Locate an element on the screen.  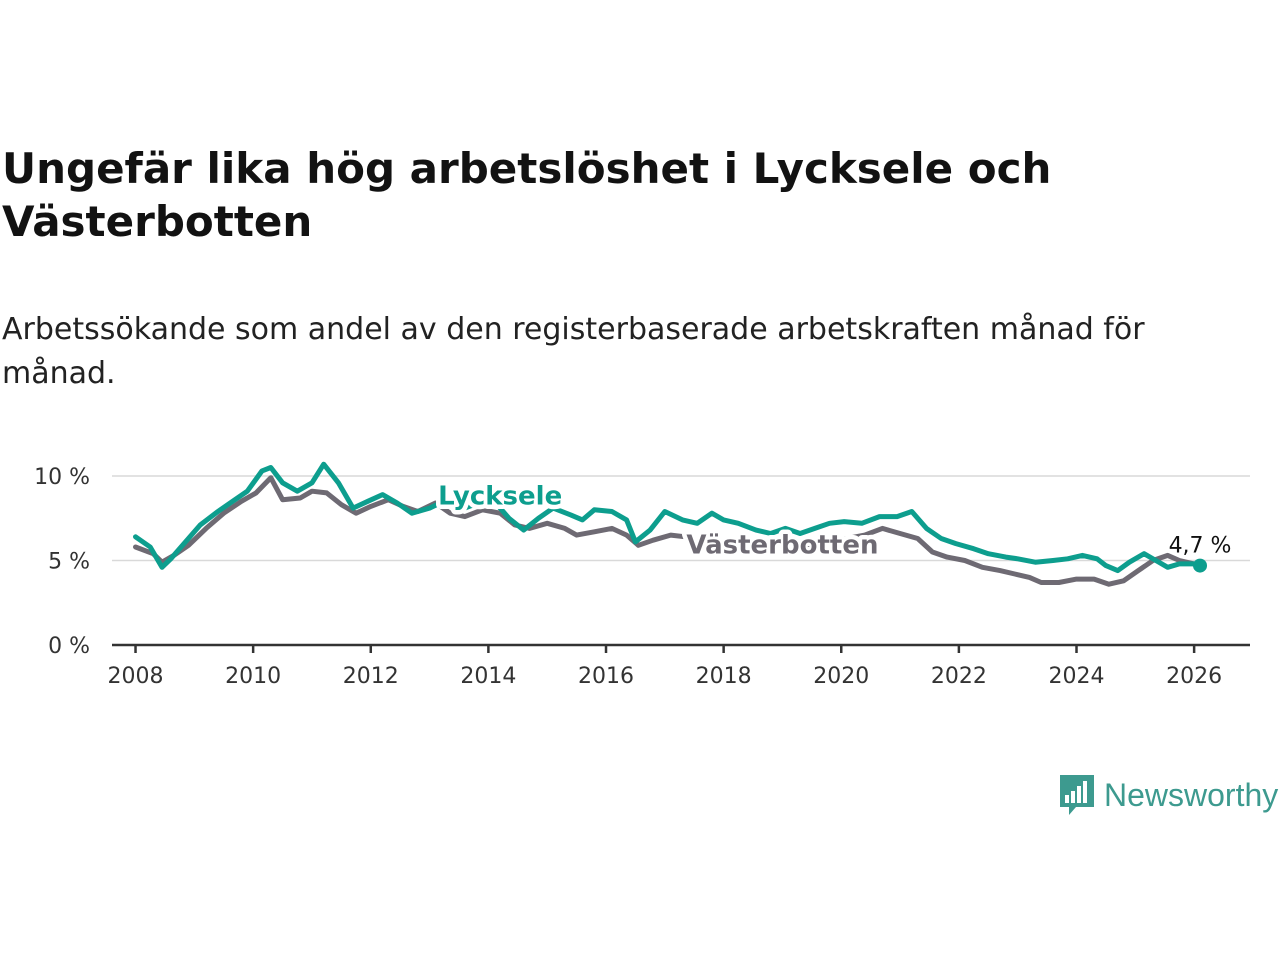
series-line-västerbotten is located at coordinates (668, 531).